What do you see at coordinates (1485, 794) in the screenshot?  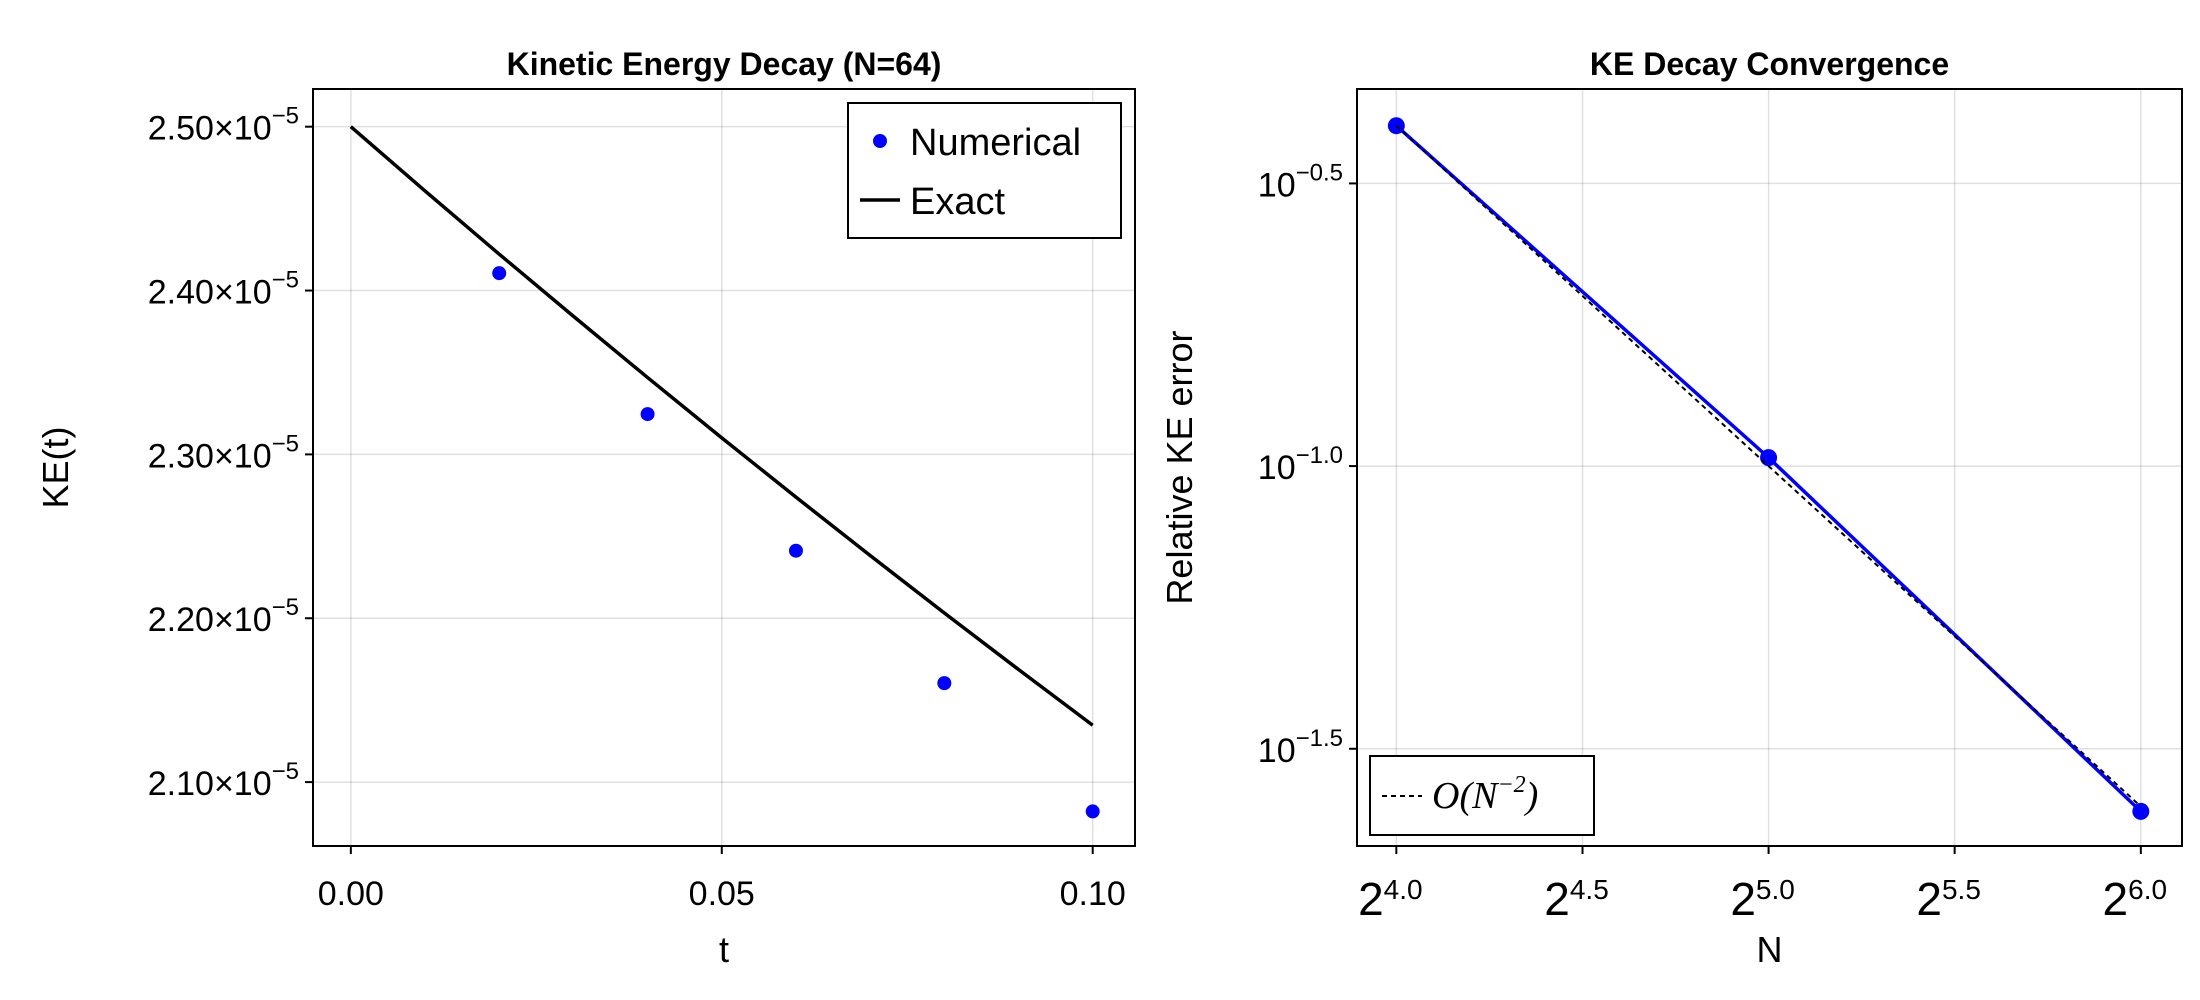 I see `legend-reference-label: O(N−2)` at bounding box center [1485, 794].